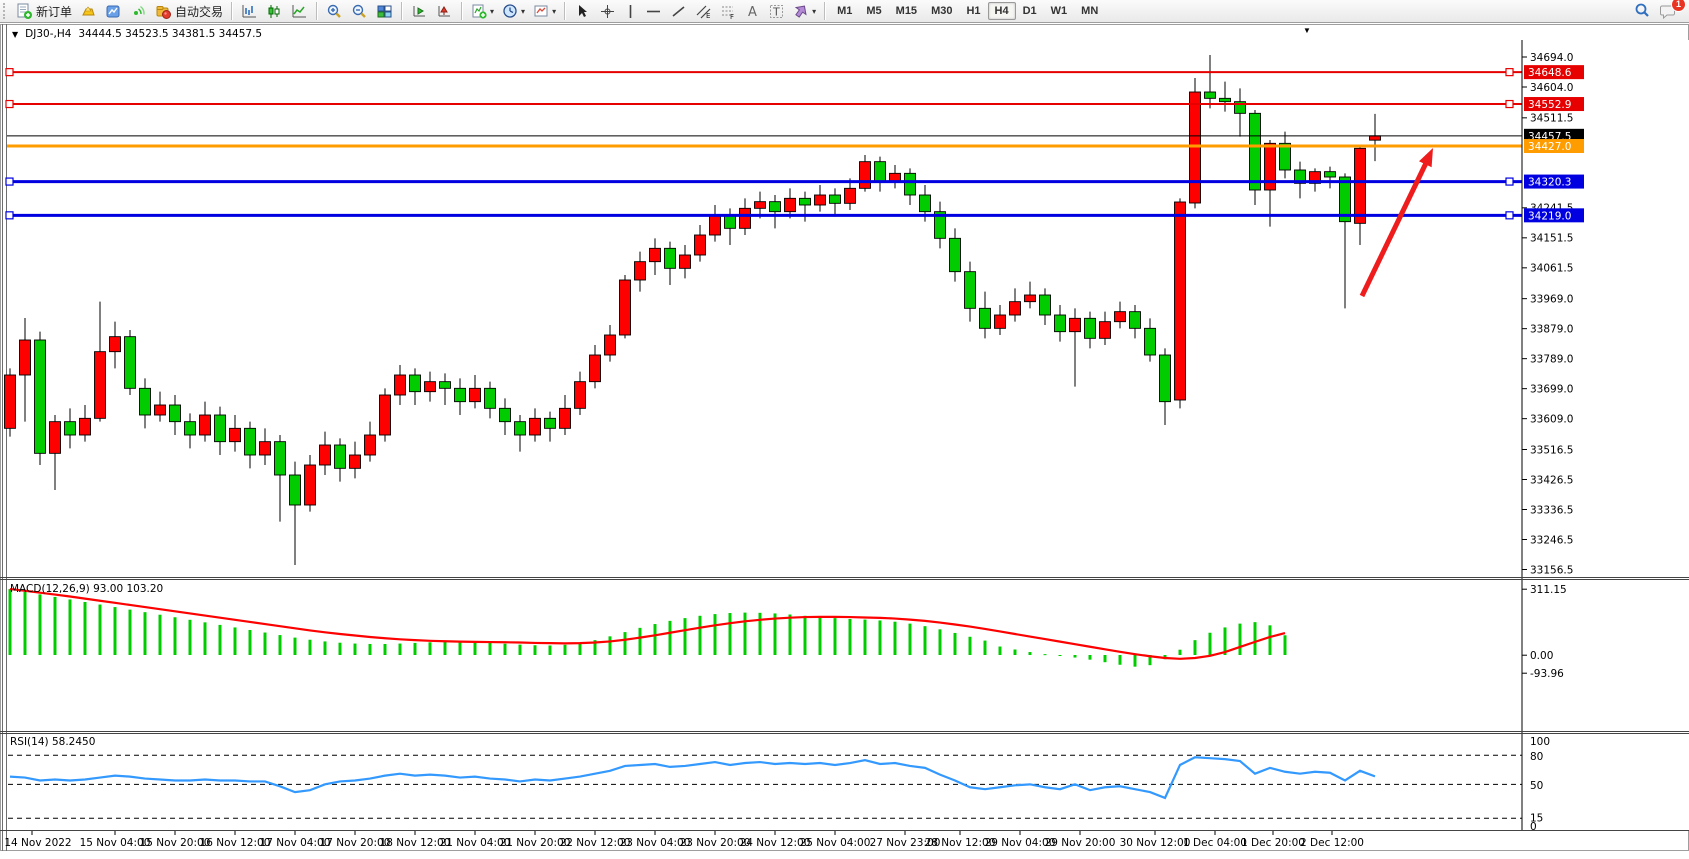  I want to click on toolbar: 新订单 自动交易, so click(844, 11).